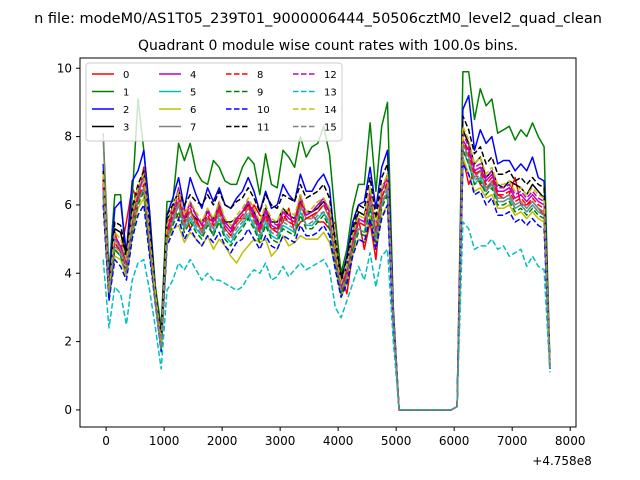 The height and width of the screenshot is (480, 640). Describe the element at coordinates (126, 128) in the screenshot. I see `legend-label-3: 3` at that location.